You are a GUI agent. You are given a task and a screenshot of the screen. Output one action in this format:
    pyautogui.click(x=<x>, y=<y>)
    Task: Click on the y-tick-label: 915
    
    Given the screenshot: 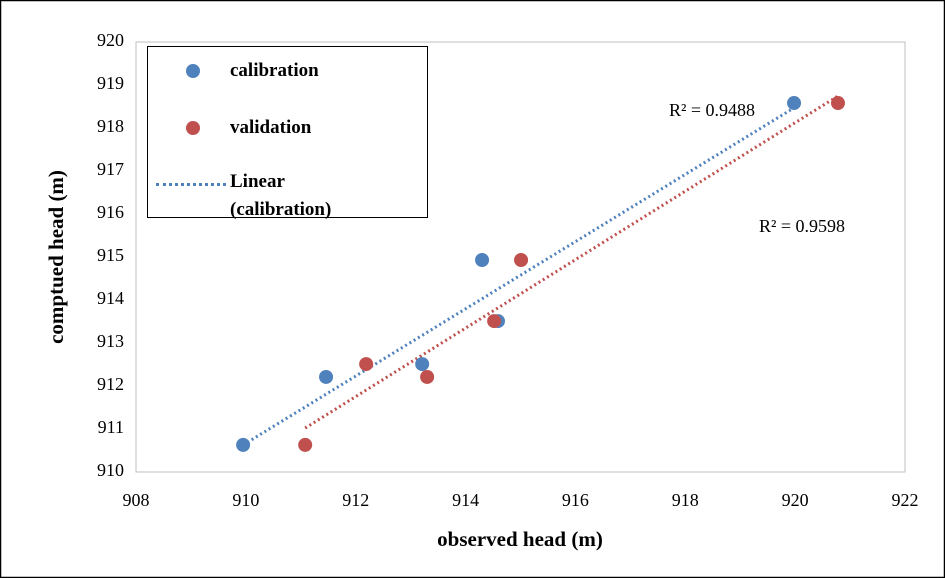 What is the action you would take?
    pyautogui.click(x=110, y=255)
    